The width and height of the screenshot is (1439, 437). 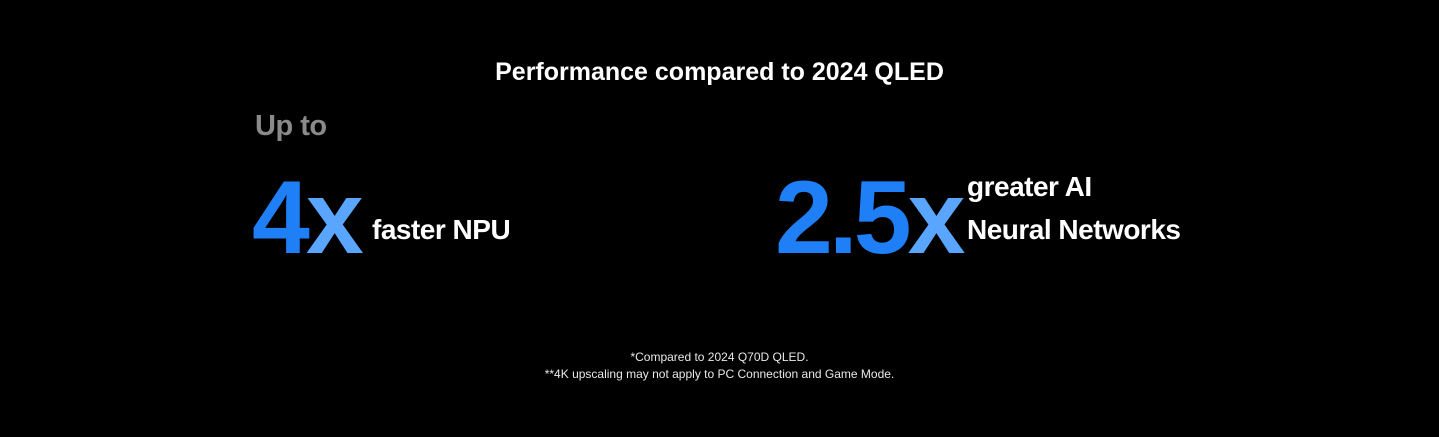 I want to click on description-line: greater AI, so click(x=1029, y=186).